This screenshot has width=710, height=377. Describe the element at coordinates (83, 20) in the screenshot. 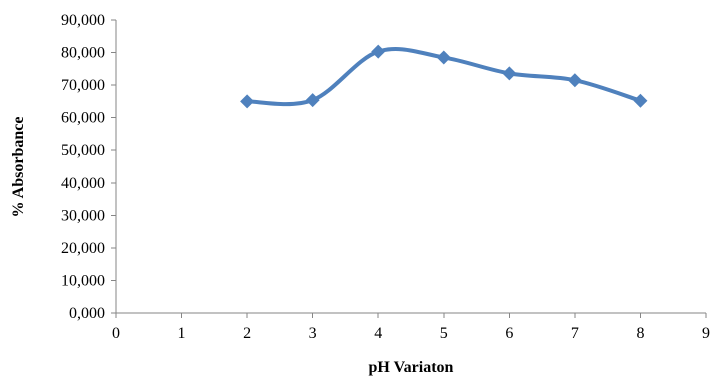

I see `y-tick-label: 90,000` at that location.